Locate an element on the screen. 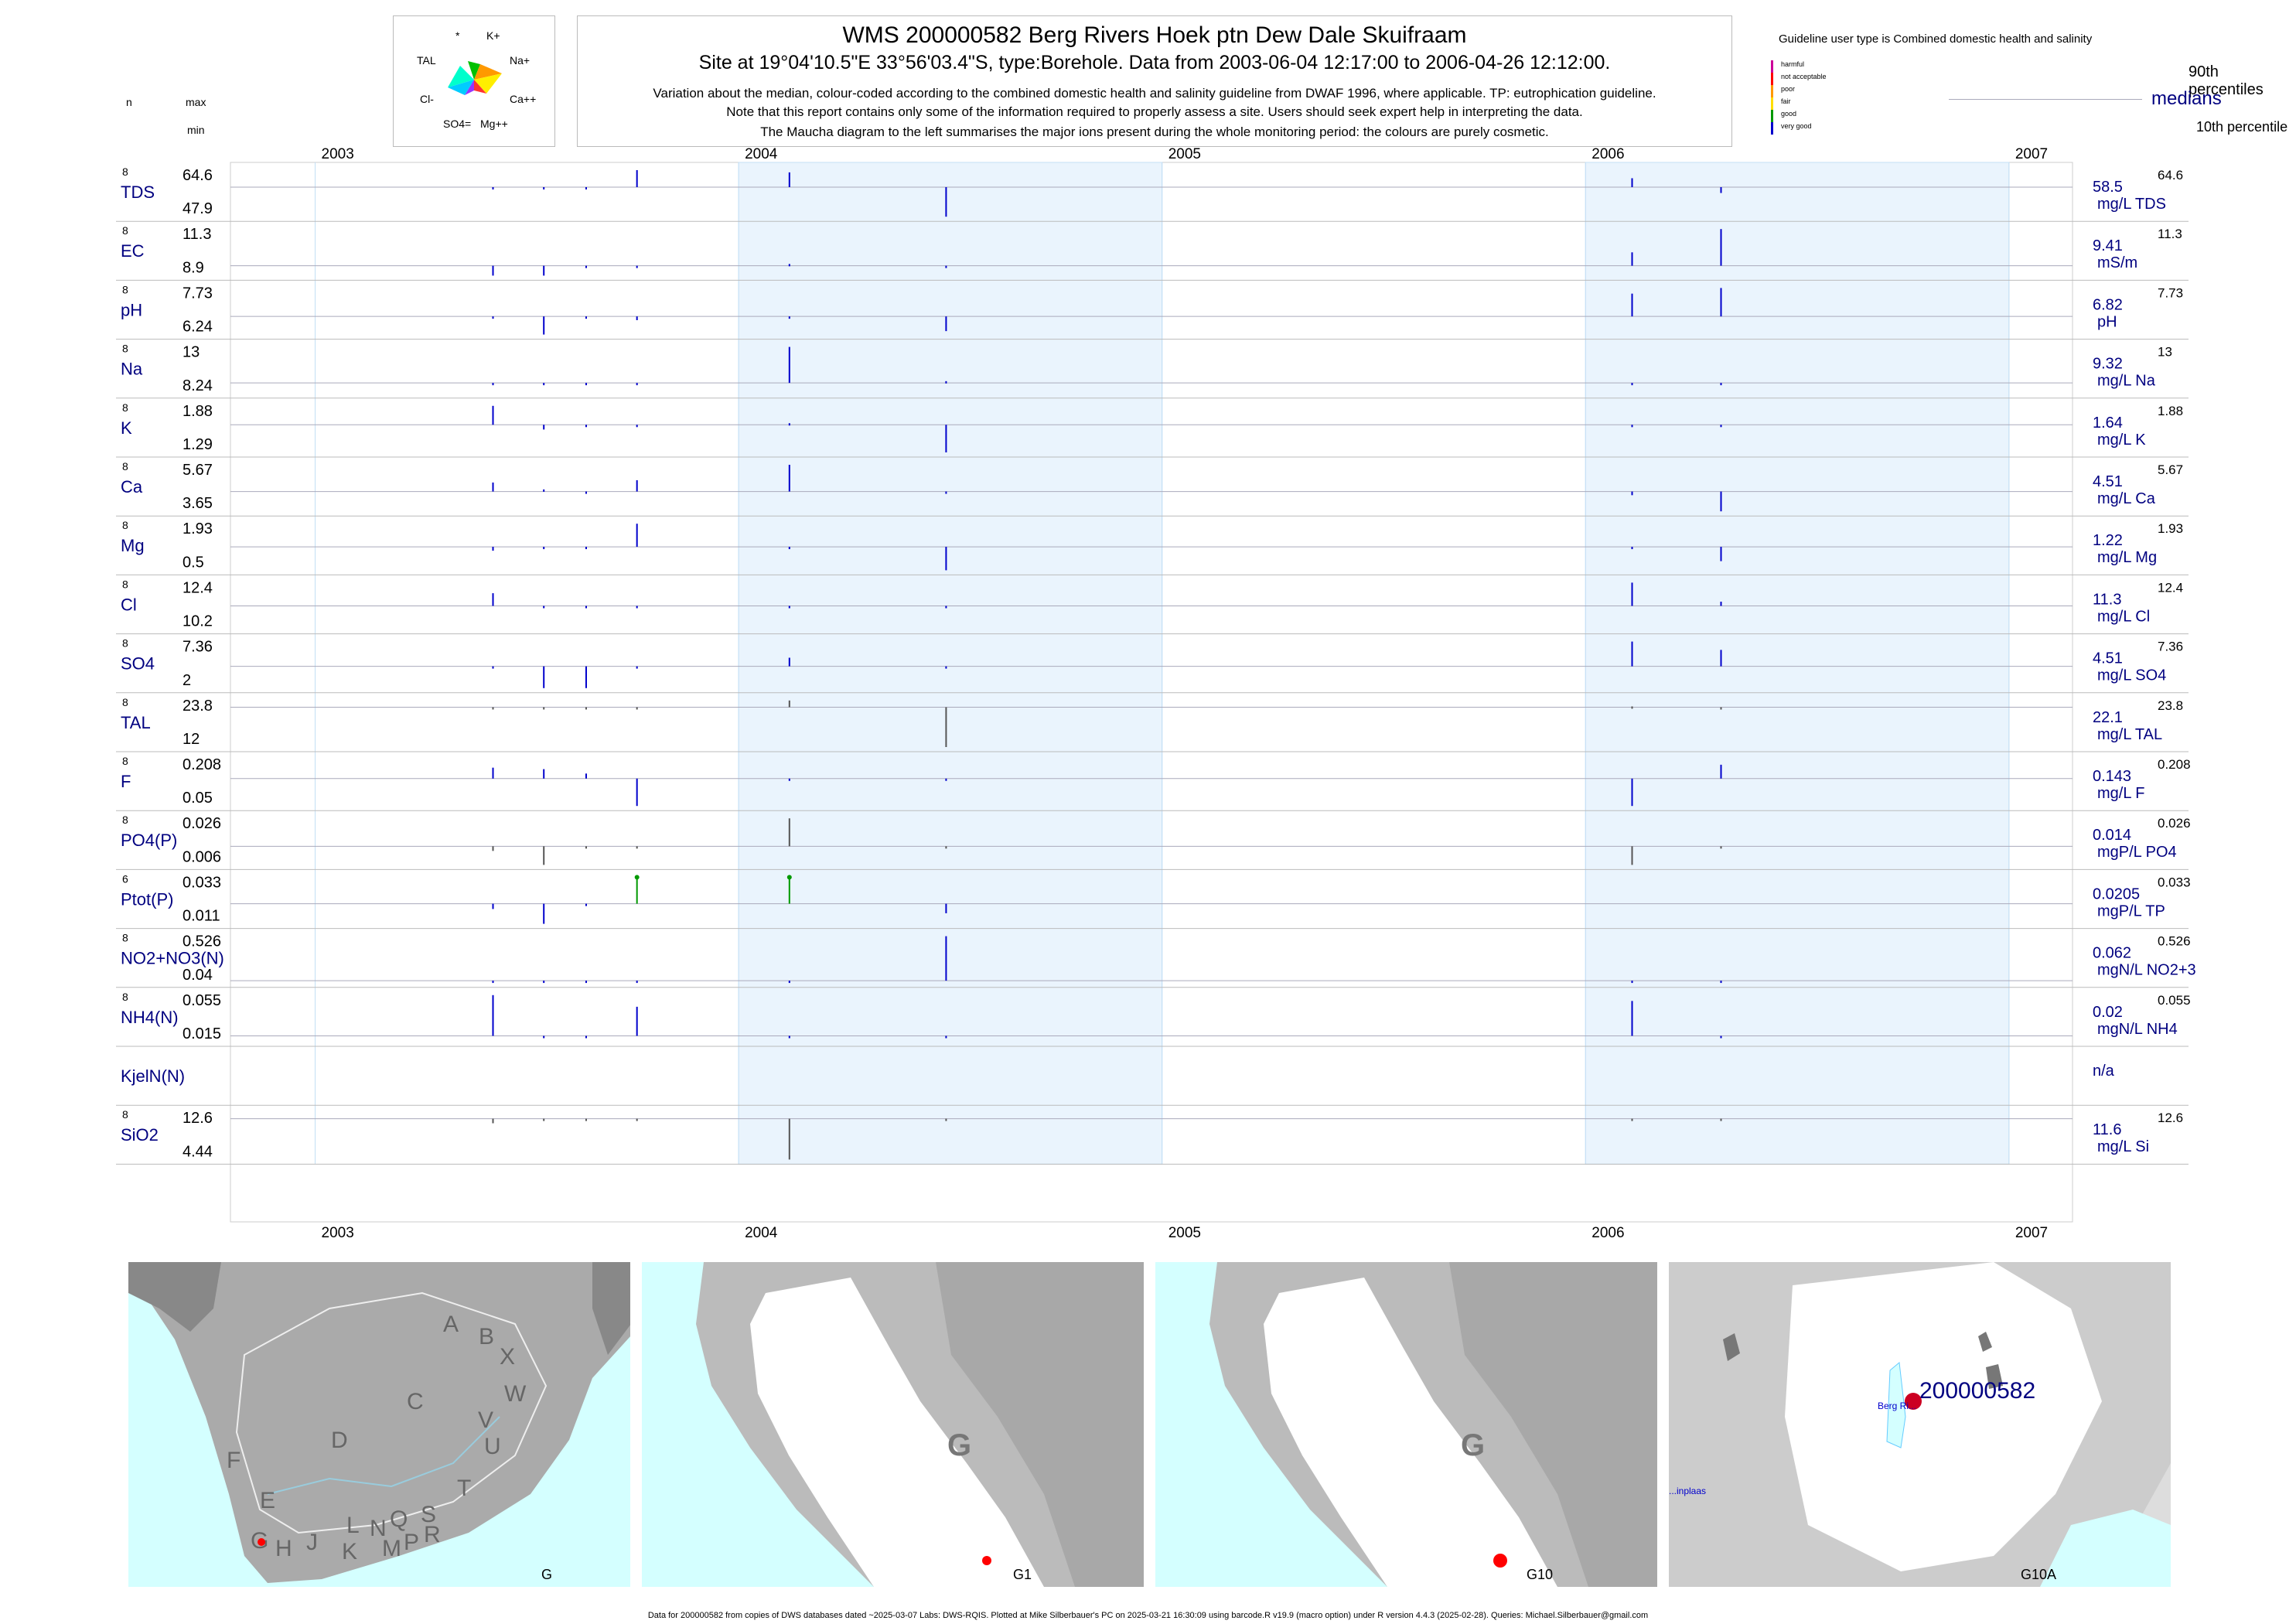 Image resolution: width=2296 pixels, height=1624 pixels. row-p90: 7.73 is located at coordinates (2170, 292).